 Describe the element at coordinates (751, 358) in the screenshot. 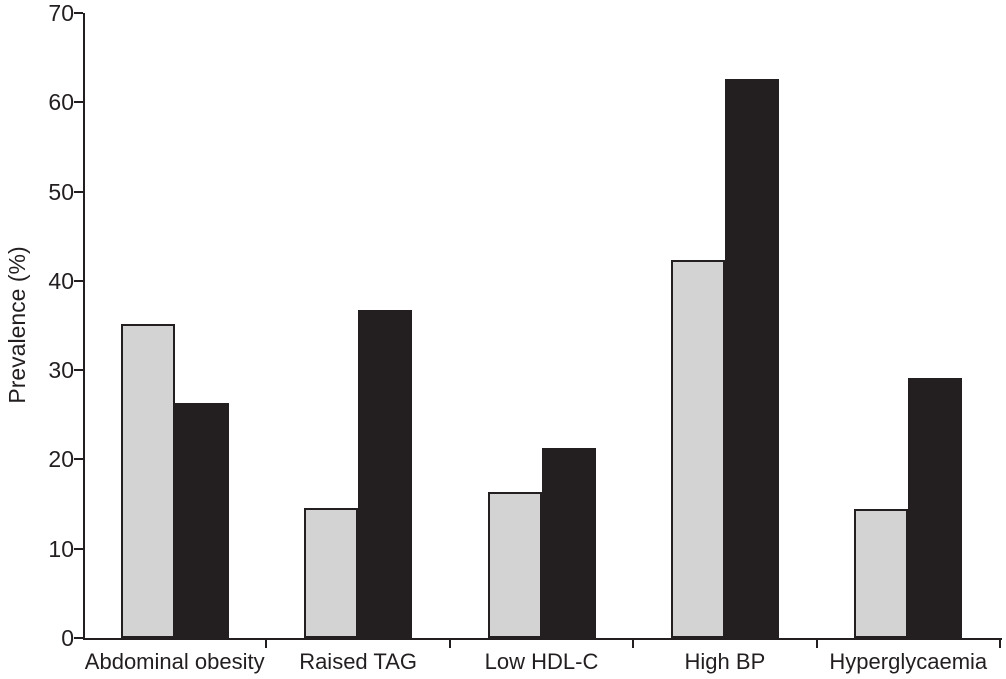

I see `bar-black-high-bp` at that location.